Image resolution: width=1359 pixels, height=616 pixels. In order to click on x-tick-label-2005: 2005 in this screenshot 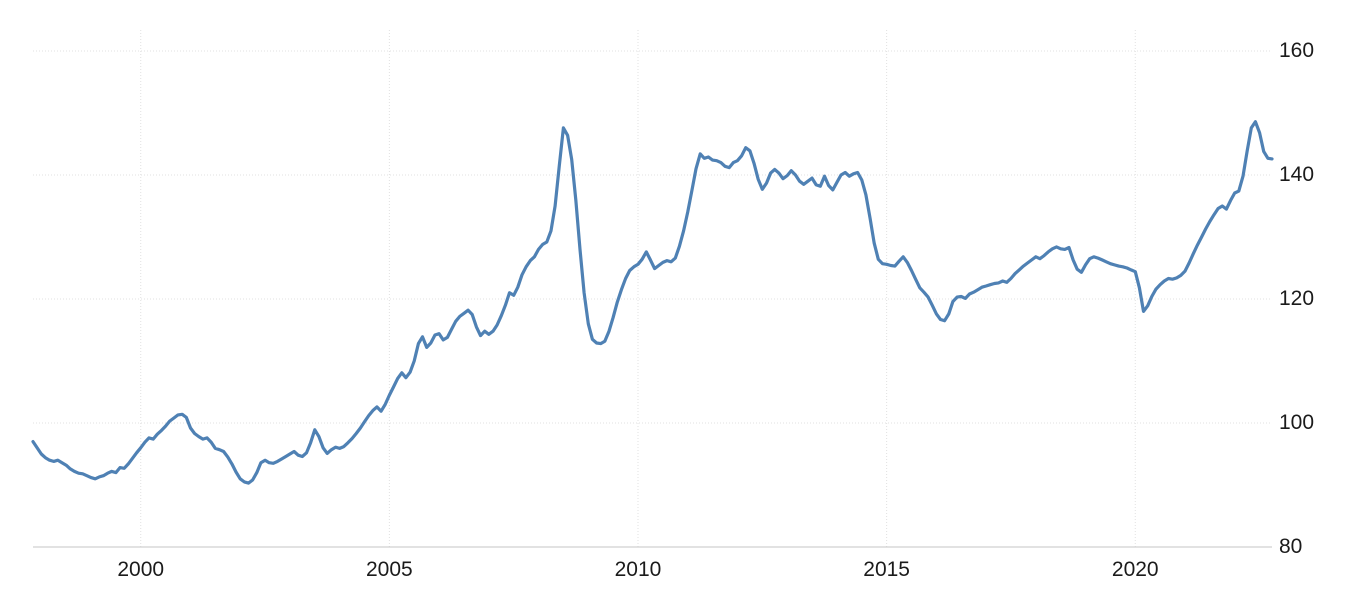, I will do `click(389, 569)`.